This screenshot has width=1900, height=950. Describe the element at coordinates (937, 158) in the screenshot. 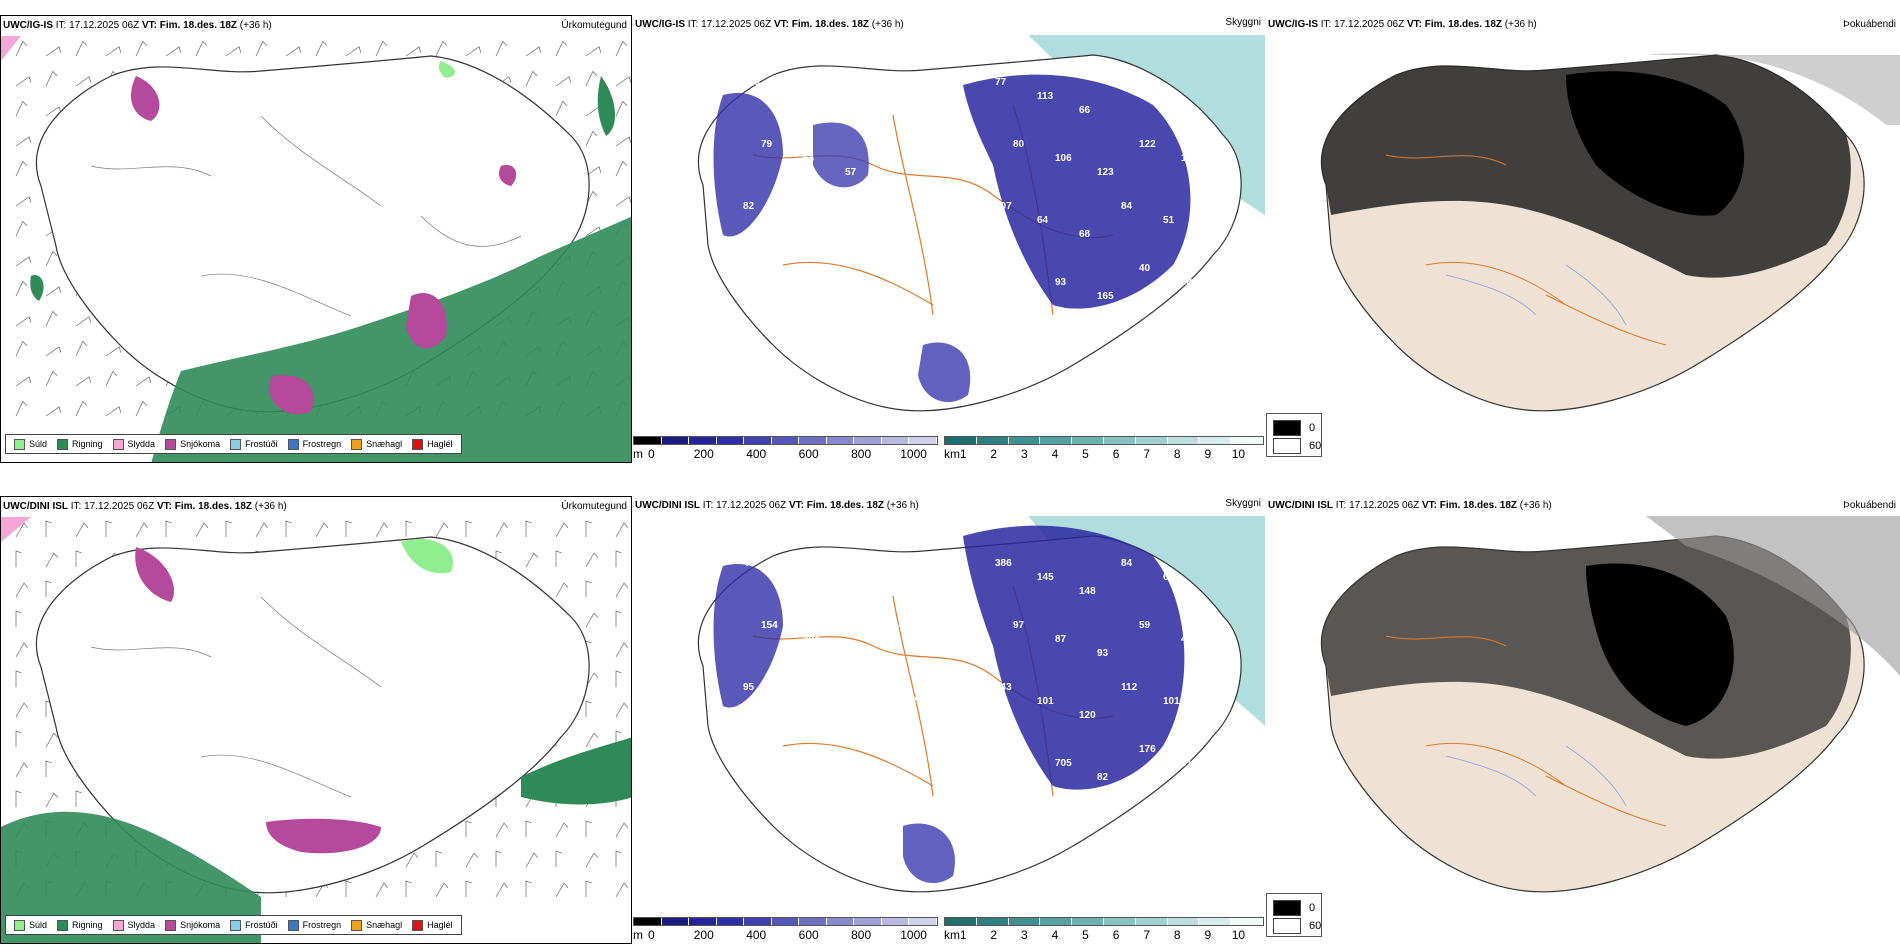

I see `visibility-value: 107` at that location.